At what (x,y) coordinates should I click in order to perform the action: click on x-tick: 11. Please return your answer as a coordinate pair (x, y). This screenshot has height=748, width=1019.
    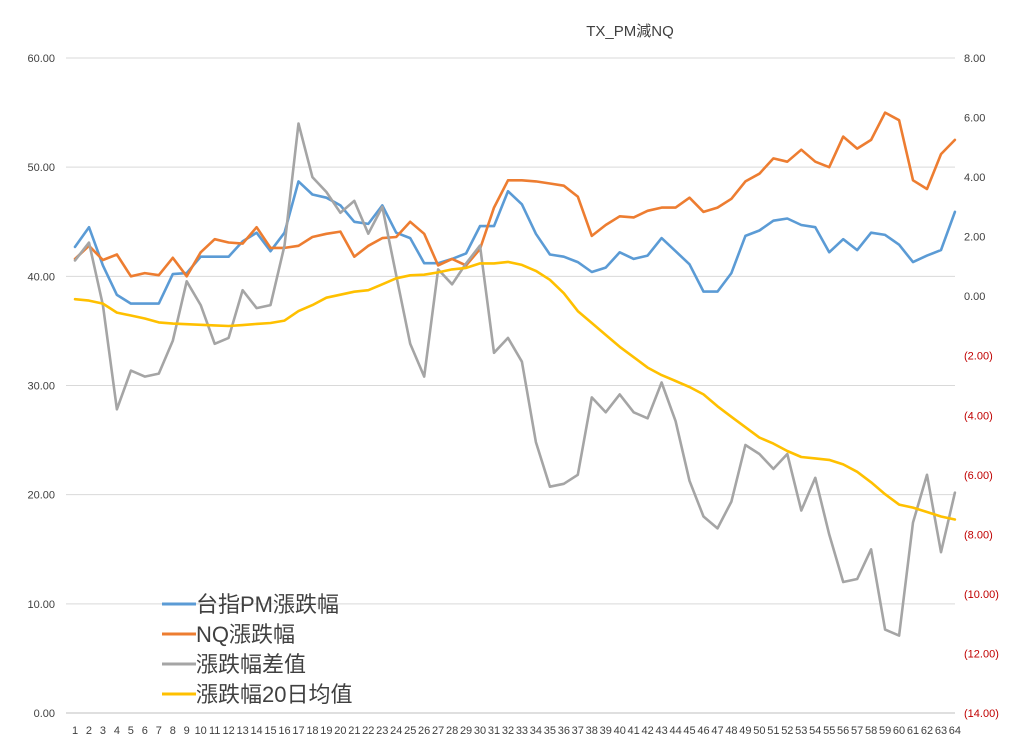
    Looking at the image, I should click on (214, 731).